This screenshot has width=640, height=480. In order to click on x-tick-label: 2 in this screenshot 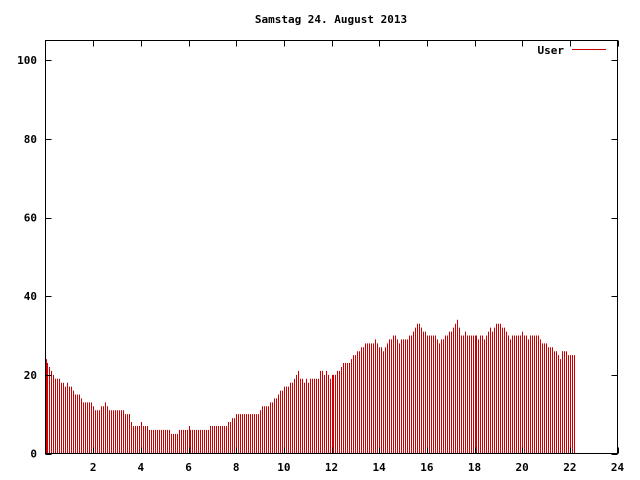, I will do `click(93, 467)`.